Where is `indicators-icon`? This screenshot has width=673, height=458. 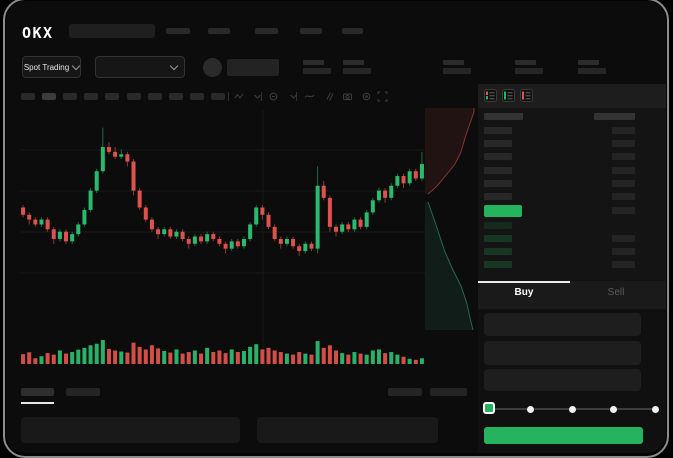 indicators-icon is located at coordinates (273, 96).